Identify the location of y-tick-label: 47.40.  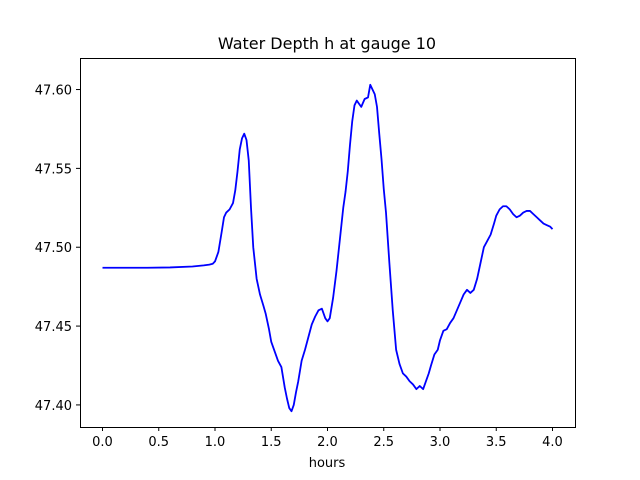
(53, 406).